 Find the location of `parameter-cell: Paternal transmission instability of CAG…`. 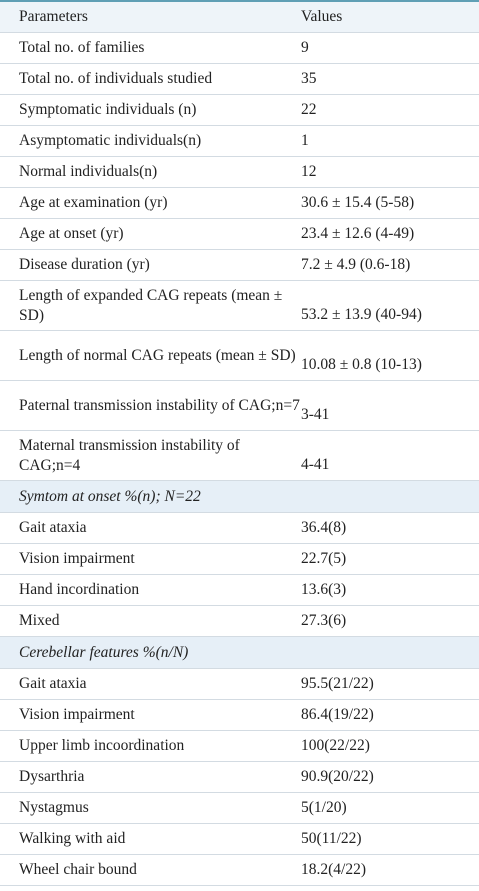

parameter-cell: Paternal transmission instability of CAG… is located at coordinates (150, 405).